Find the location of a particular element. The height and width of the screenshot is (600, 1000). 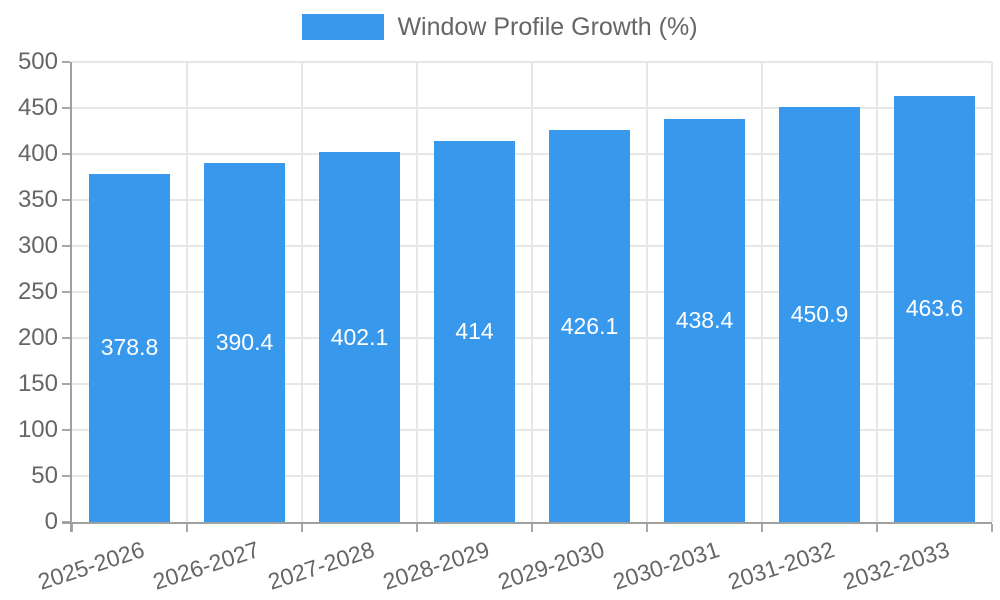

bar-value-label-2025-2026: 378.8 is located at coordinates (129, 347).